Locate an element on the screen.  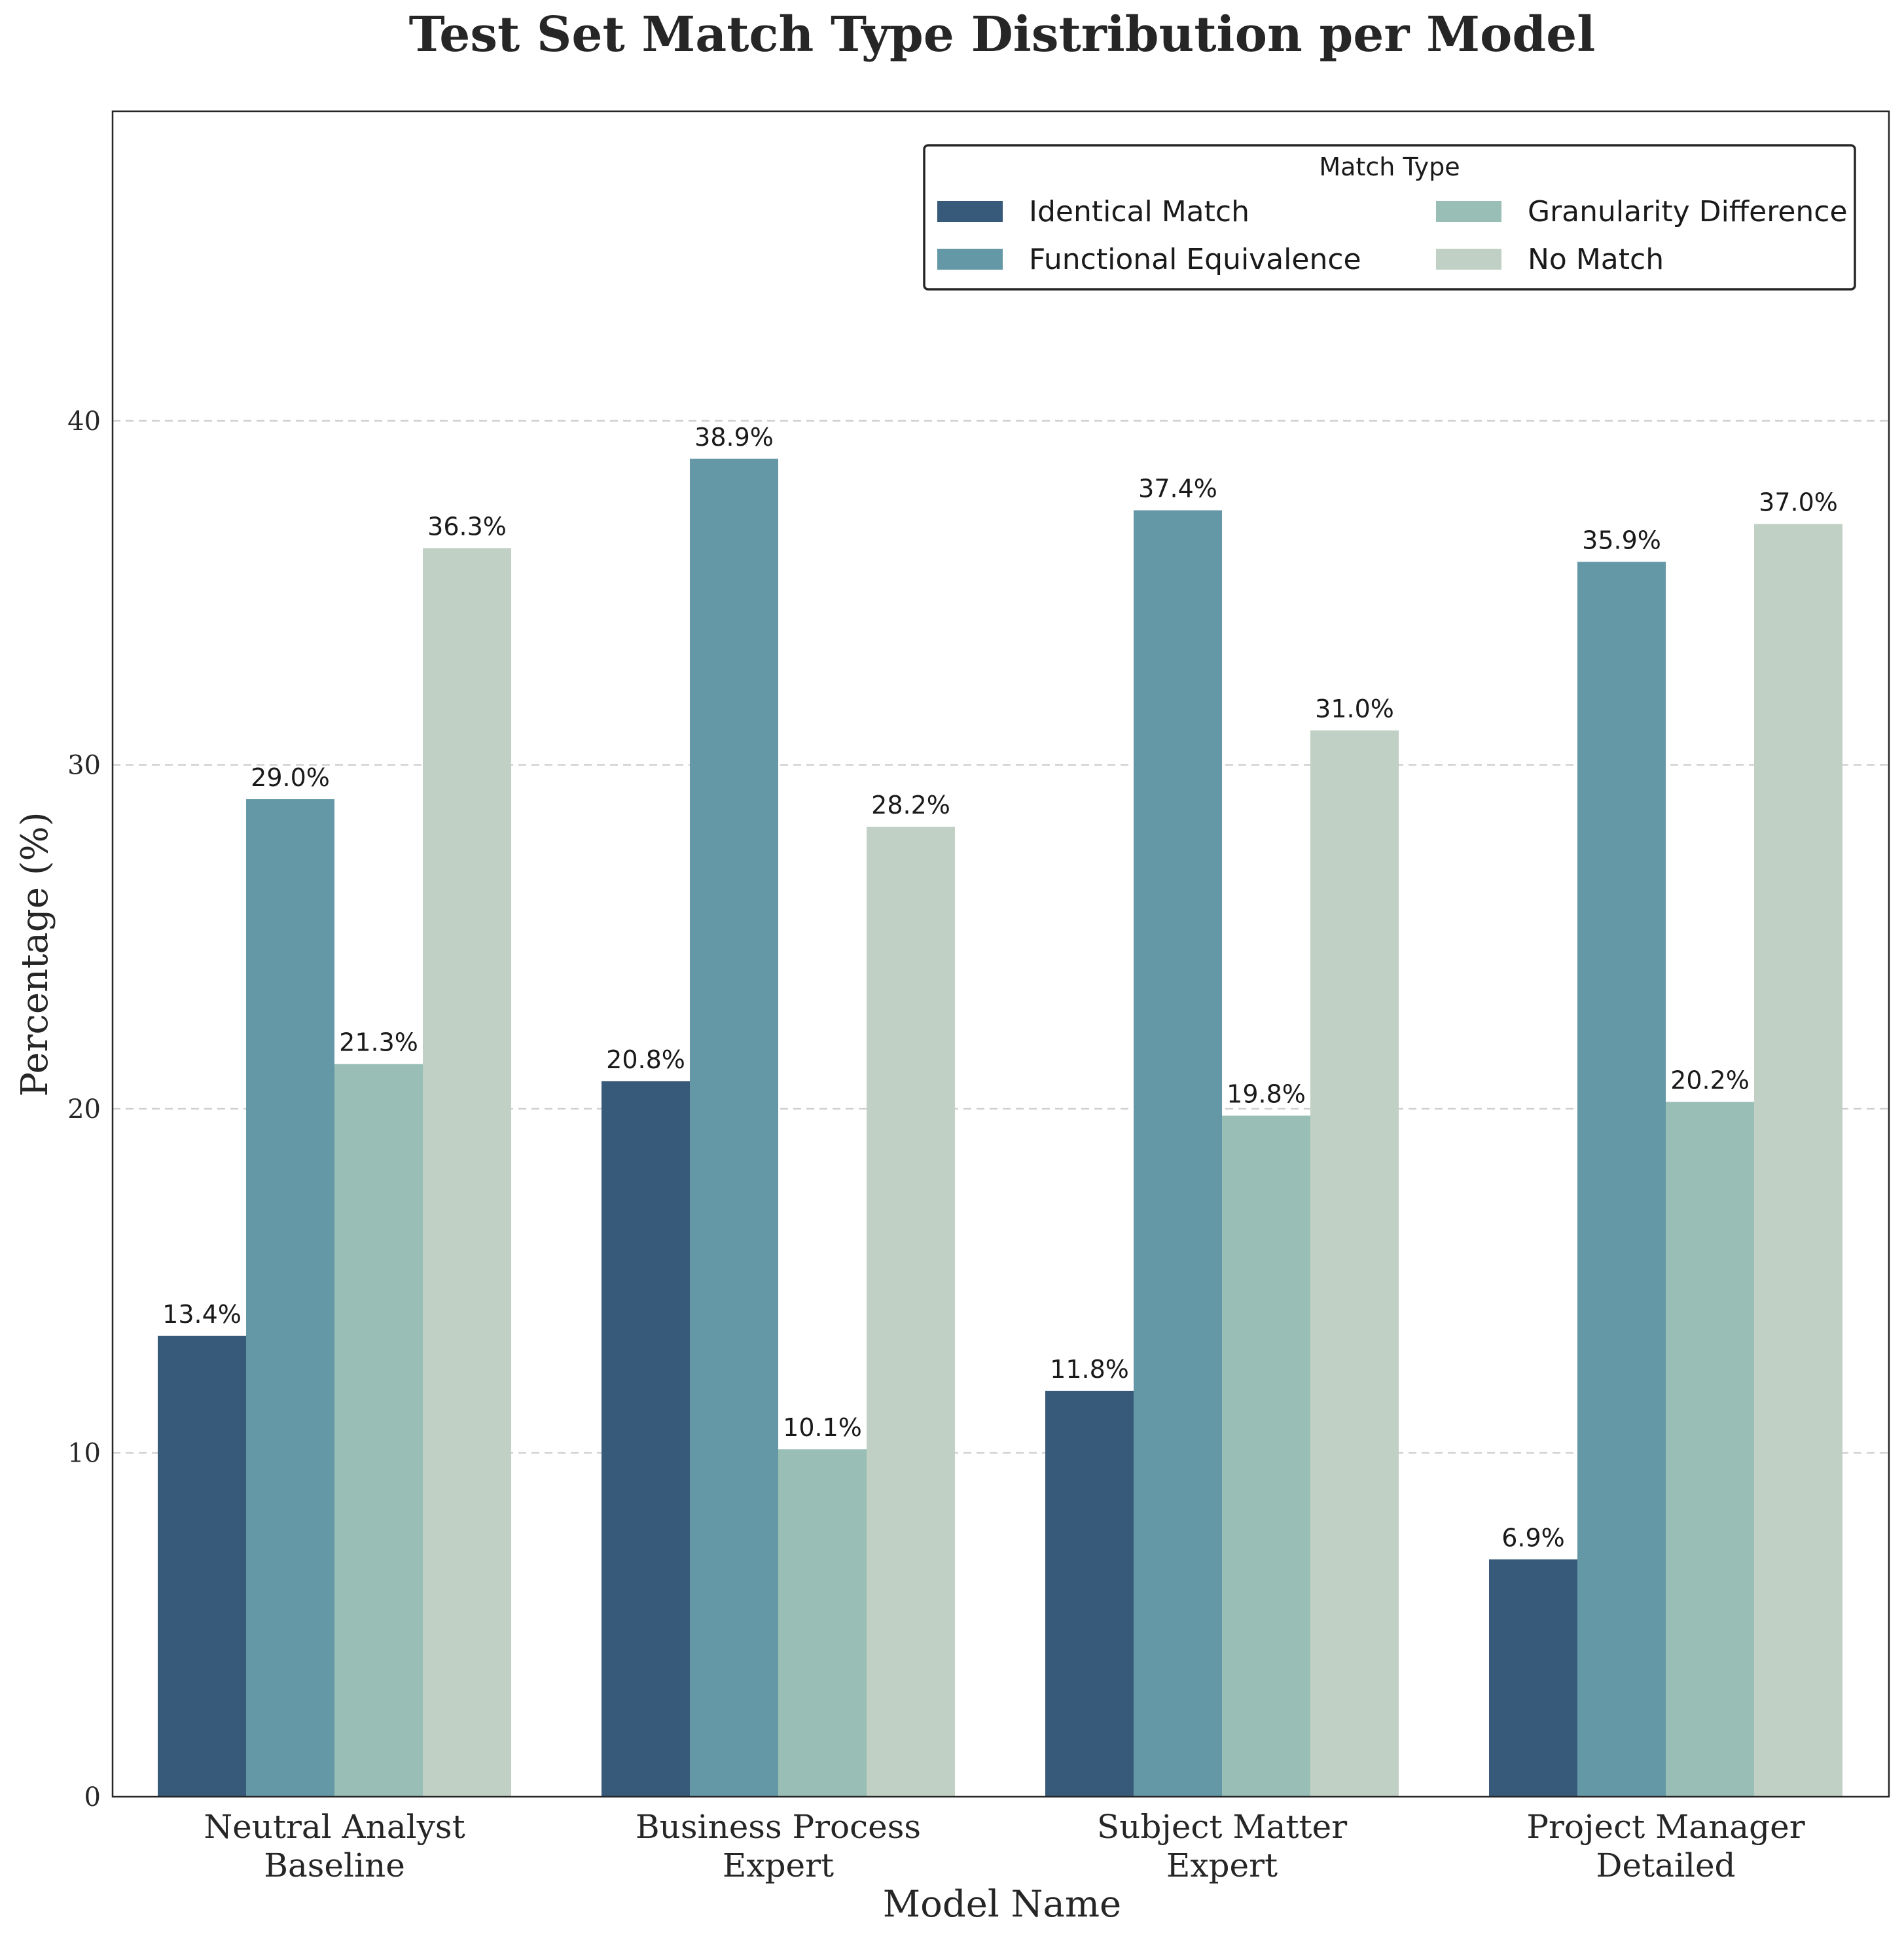
x-axis-label: Model Name is located at coordinates (1002, 1904).